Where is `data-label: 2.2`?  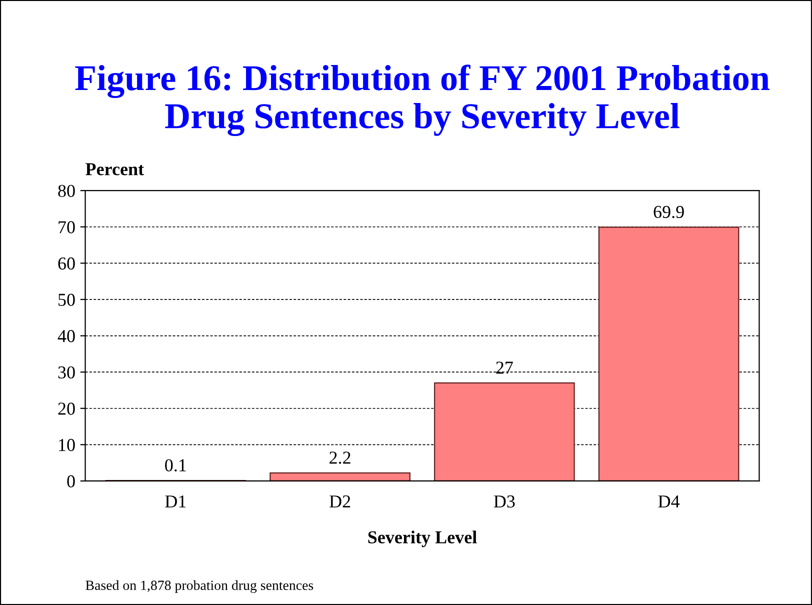 data-label: 2.2 is located at coordinates (340, 458).